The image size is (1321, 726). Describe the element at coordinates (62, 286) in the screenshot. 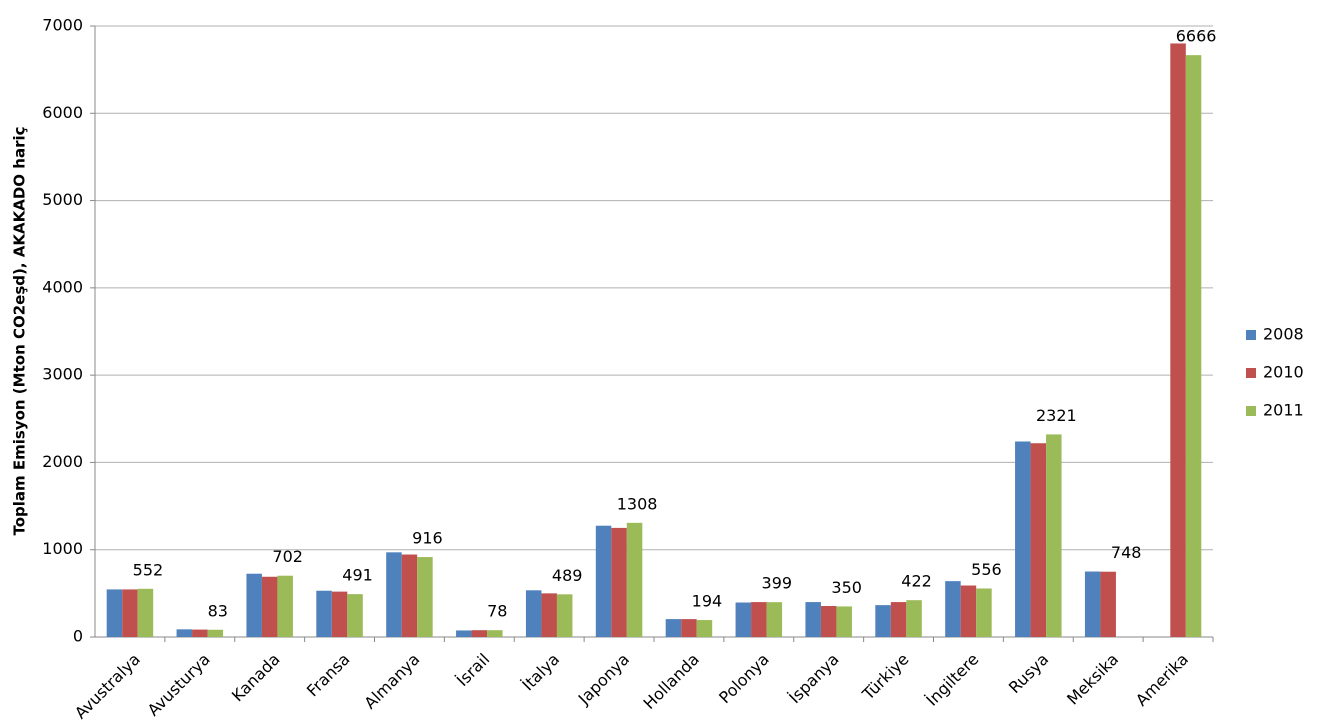

I see `y-tick-label: 4000` at that location.